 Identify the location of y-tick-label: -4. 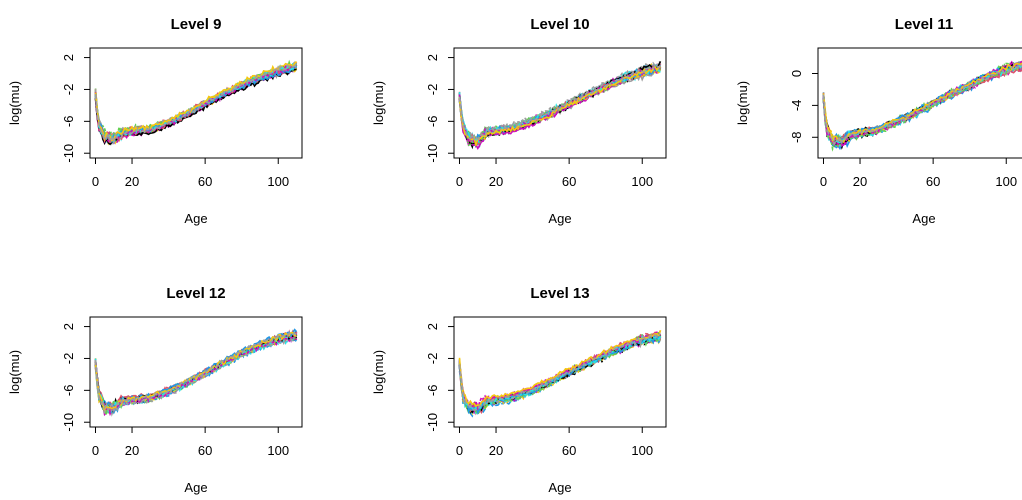
(796, 106).